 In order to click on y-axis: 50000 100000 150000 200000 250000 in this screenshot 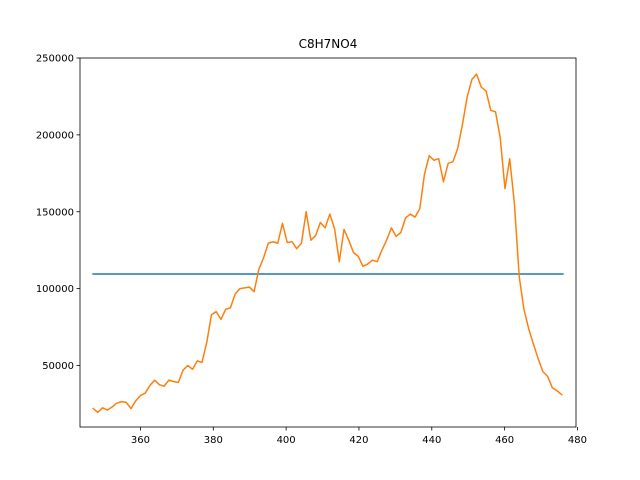, I will do `click(58, 213)`.